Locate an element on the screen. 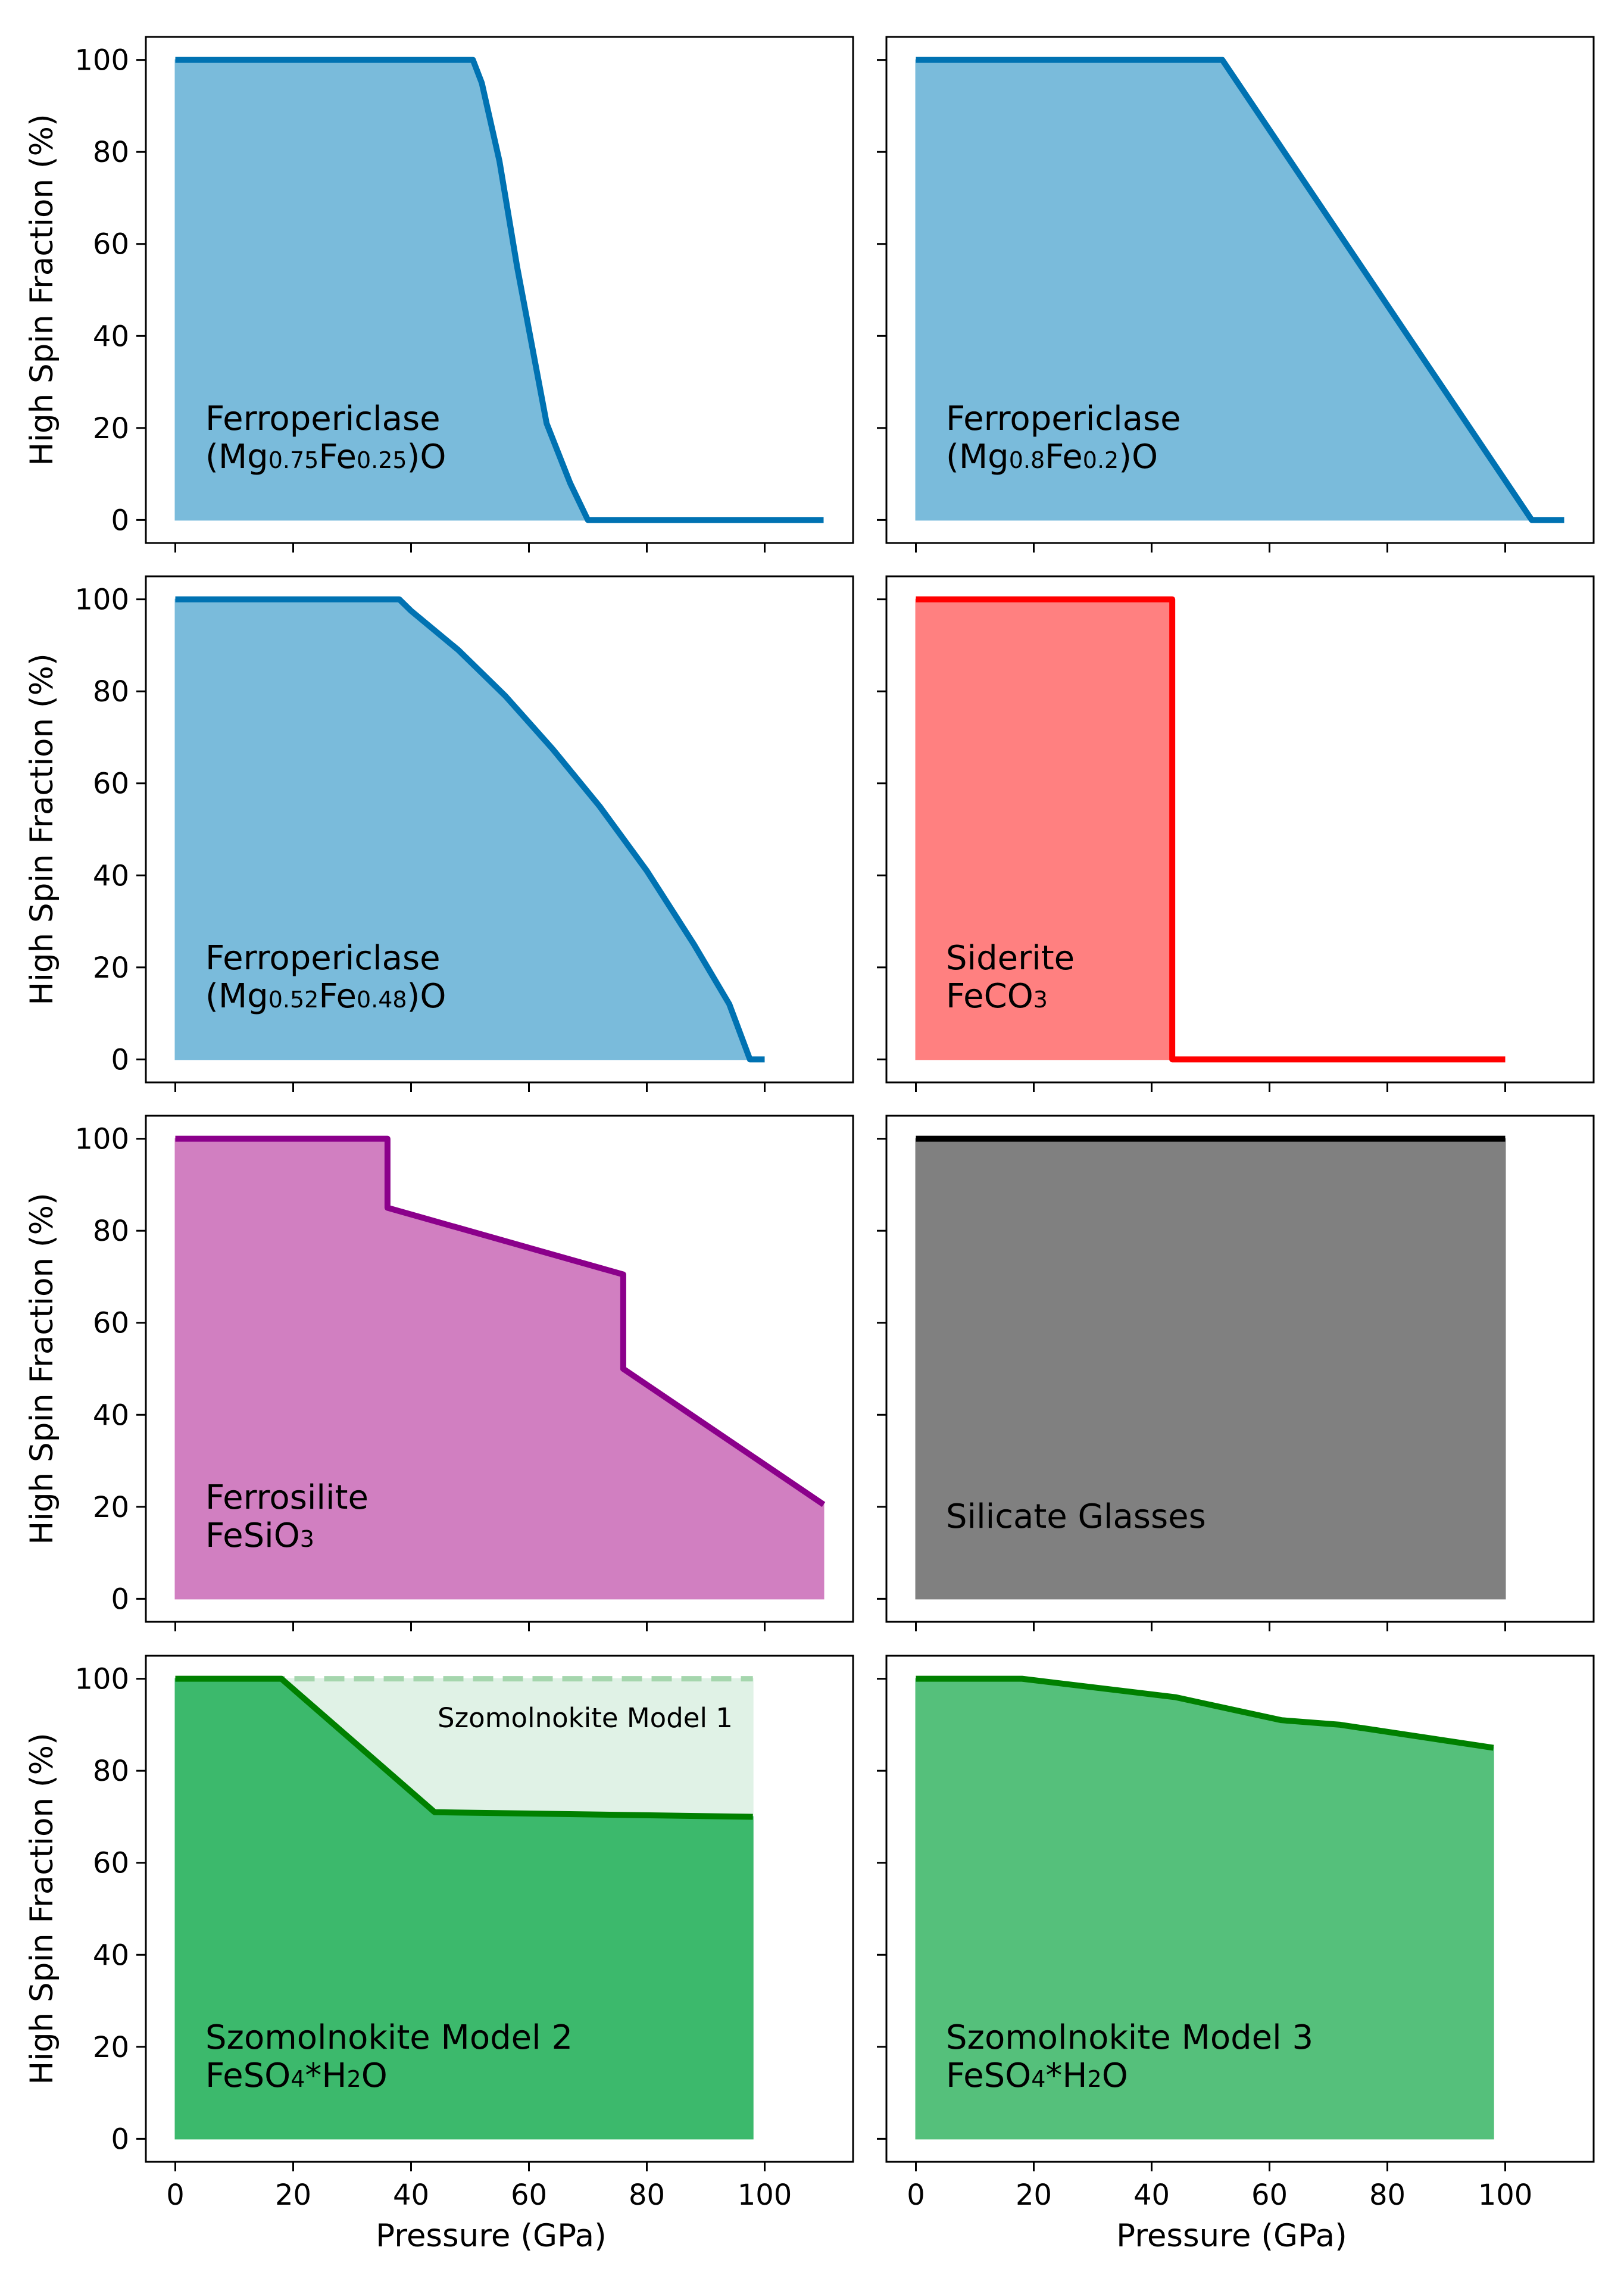  annotation-label: Szomolnokite Model 1 is located at coordinates (585, 1718).